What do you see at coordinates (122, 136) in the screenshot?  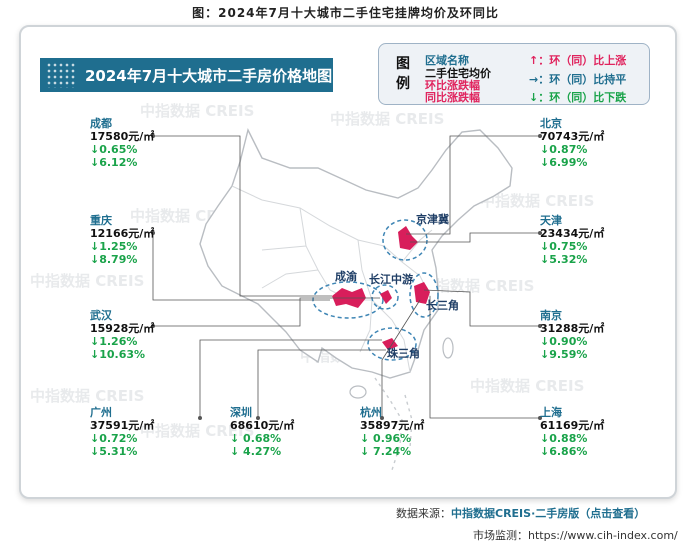 I see `city-price: 17580元/㎡` at bounding box center [122, 136].